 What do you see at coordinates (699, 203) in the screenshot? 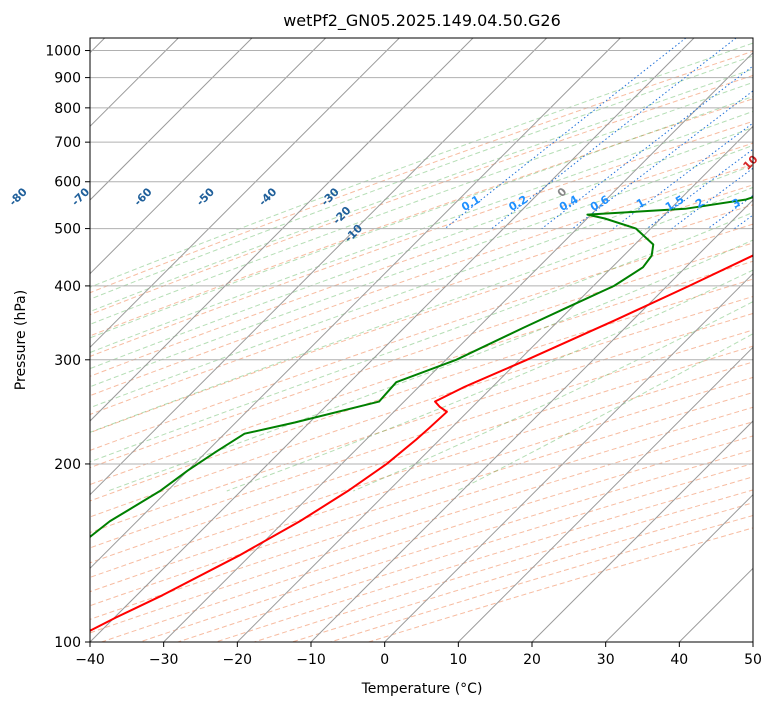
I see `mixing-ratio-label: 2` at bounding box center [699, 203].